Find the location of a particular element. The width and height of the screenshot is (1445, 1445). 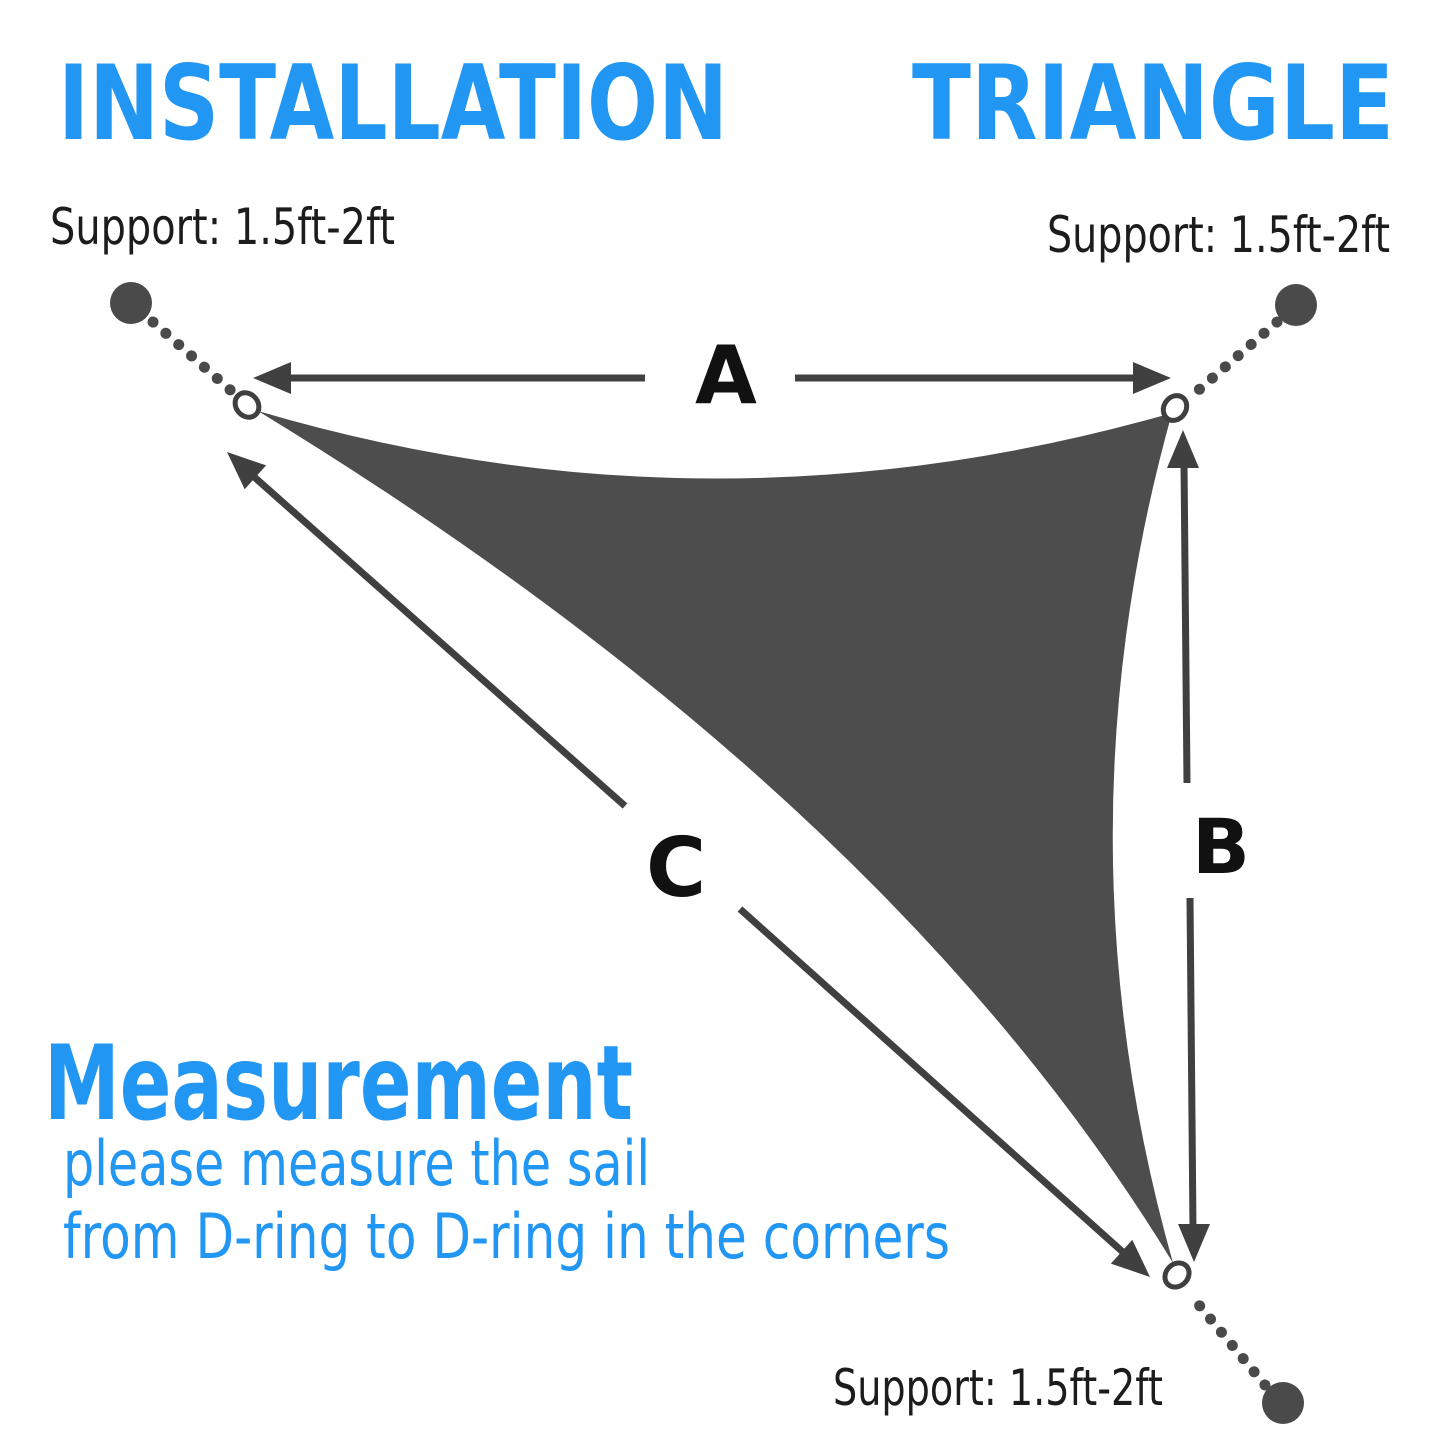

arrowhead-a-right-icon is located at coordinates (1152, 378).